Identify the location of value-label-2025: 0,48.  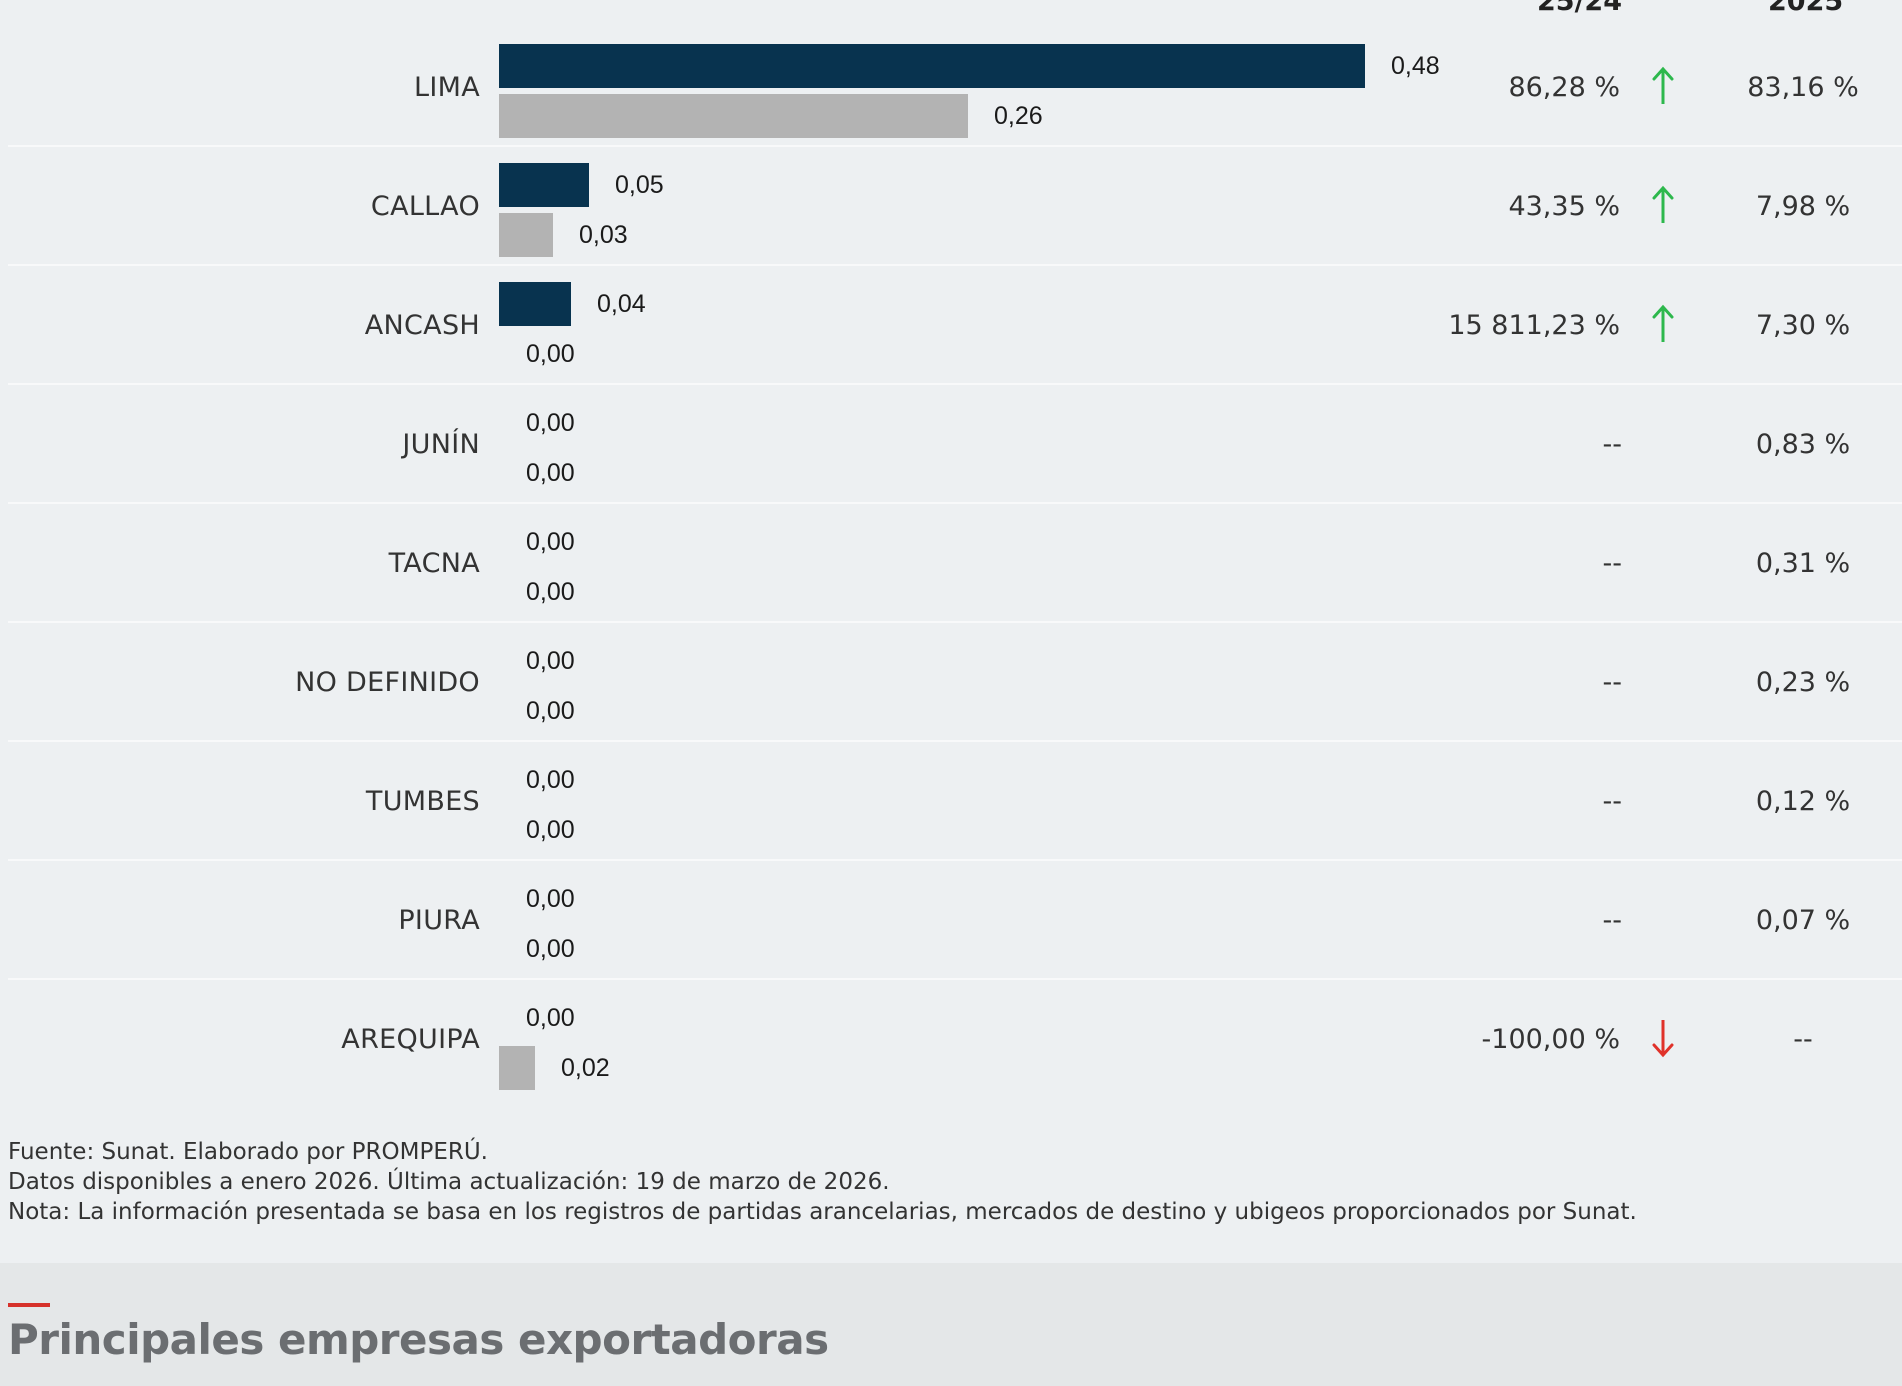
(1415, 66).